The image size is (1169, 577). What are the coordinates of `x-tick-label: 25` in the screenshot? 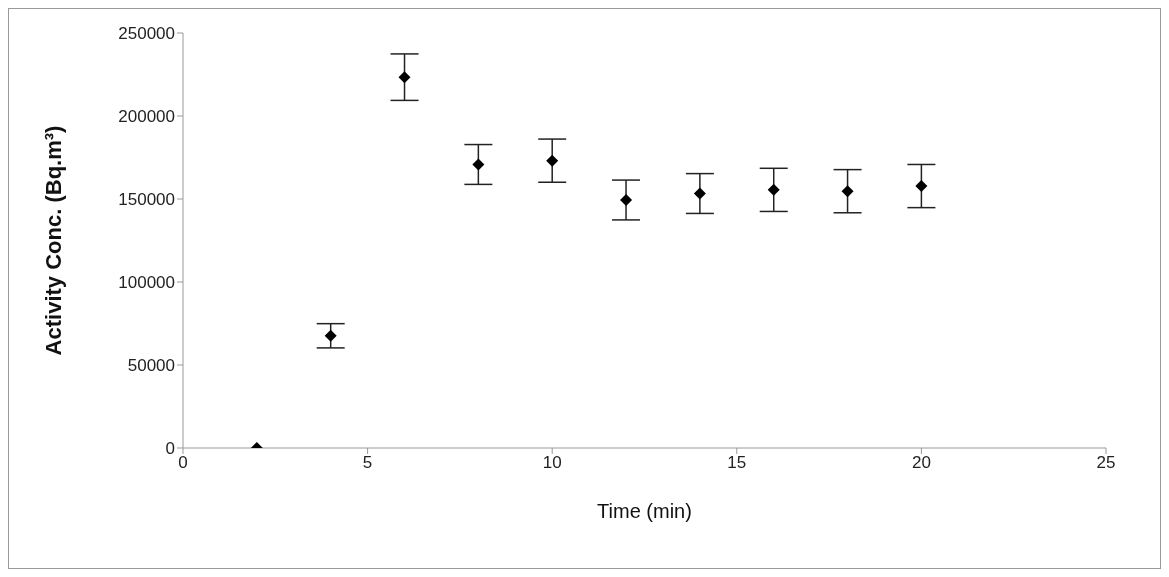 It's located at (1106, 463).